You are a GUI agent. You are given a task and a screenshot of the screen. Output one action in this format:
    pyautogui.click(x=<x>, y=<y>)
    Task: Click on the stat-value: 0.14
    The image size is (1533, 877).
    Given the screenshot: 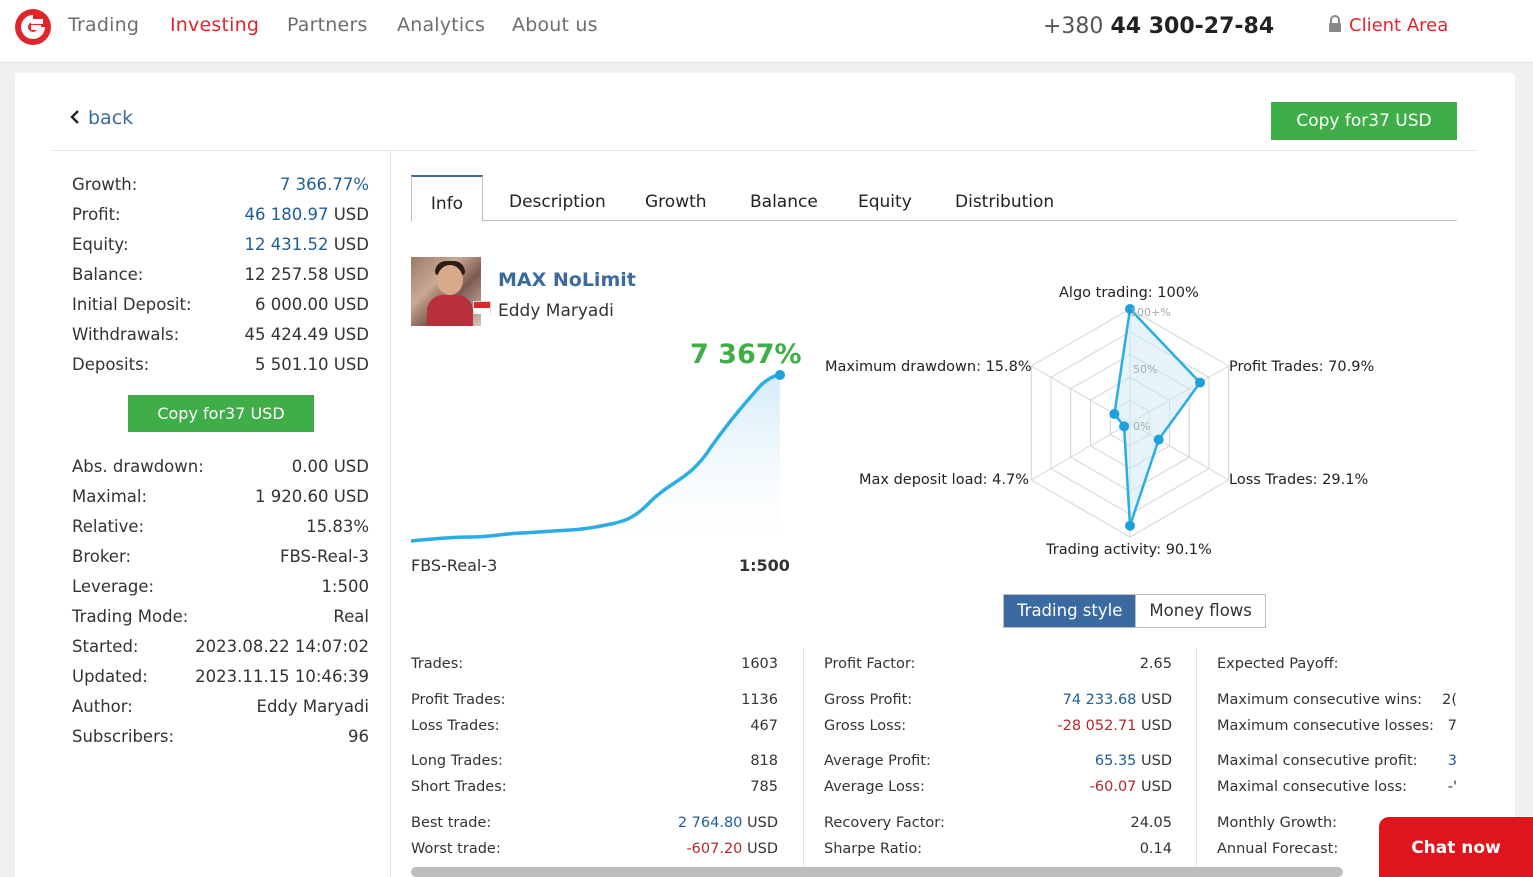 What is the action you would take?
    pyautogui.click(x=1155, y=849)
    